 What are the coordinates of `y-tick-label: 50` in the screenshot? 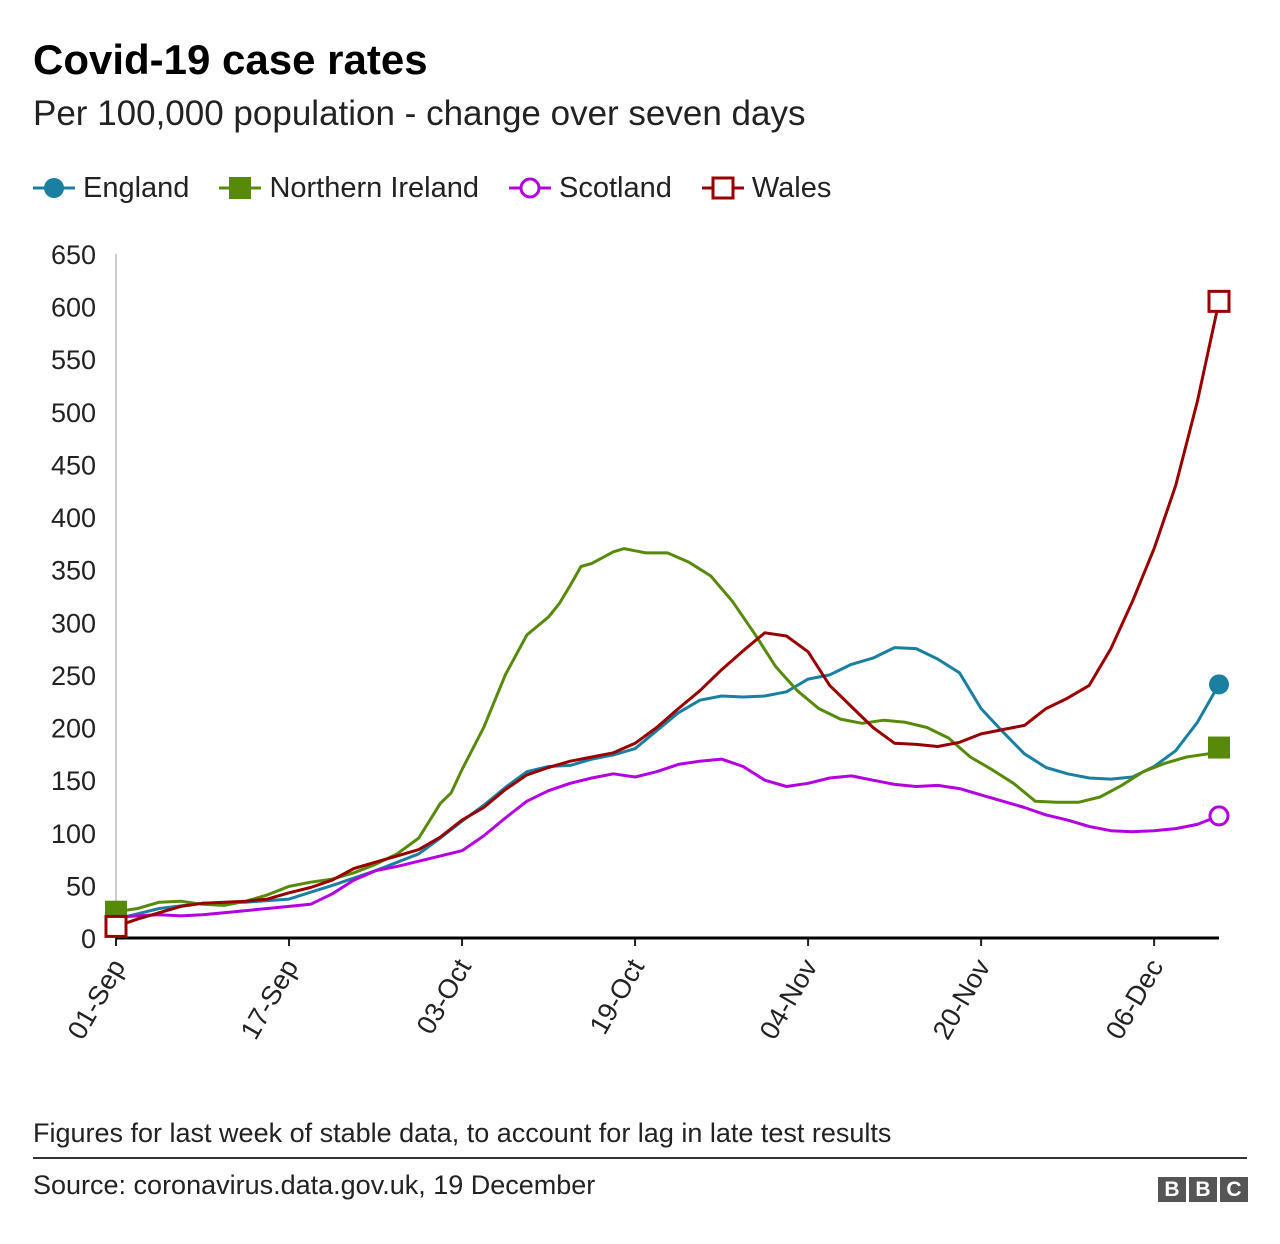 It's located at (81, 886).